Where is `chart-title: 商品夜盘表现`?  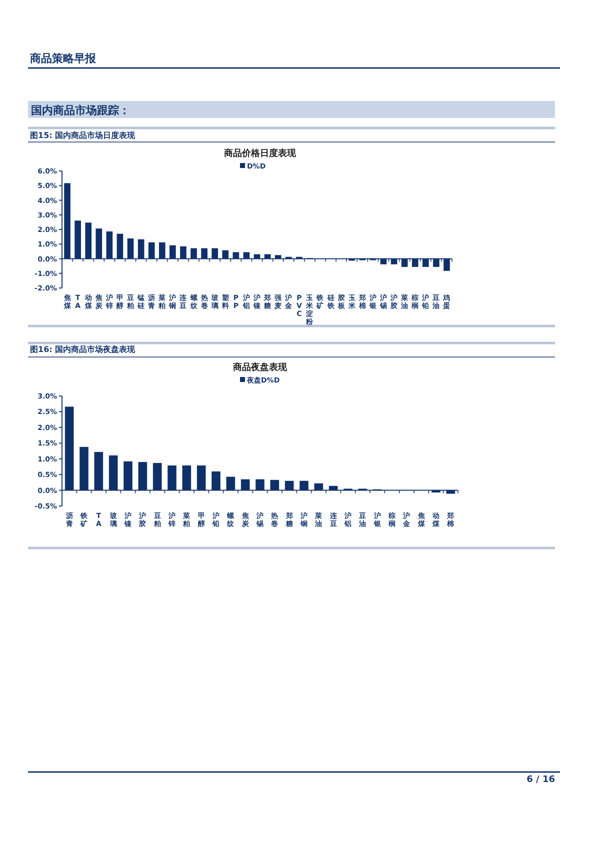 chart-title: 商品夜盘表现 is located at coordinates (260, 367).